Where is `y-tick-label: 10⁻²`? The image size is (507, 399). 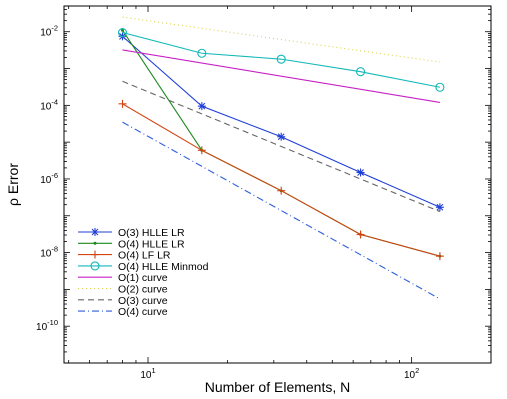 y-tick-label: 10⁻² is located at coordinates (49, 31).